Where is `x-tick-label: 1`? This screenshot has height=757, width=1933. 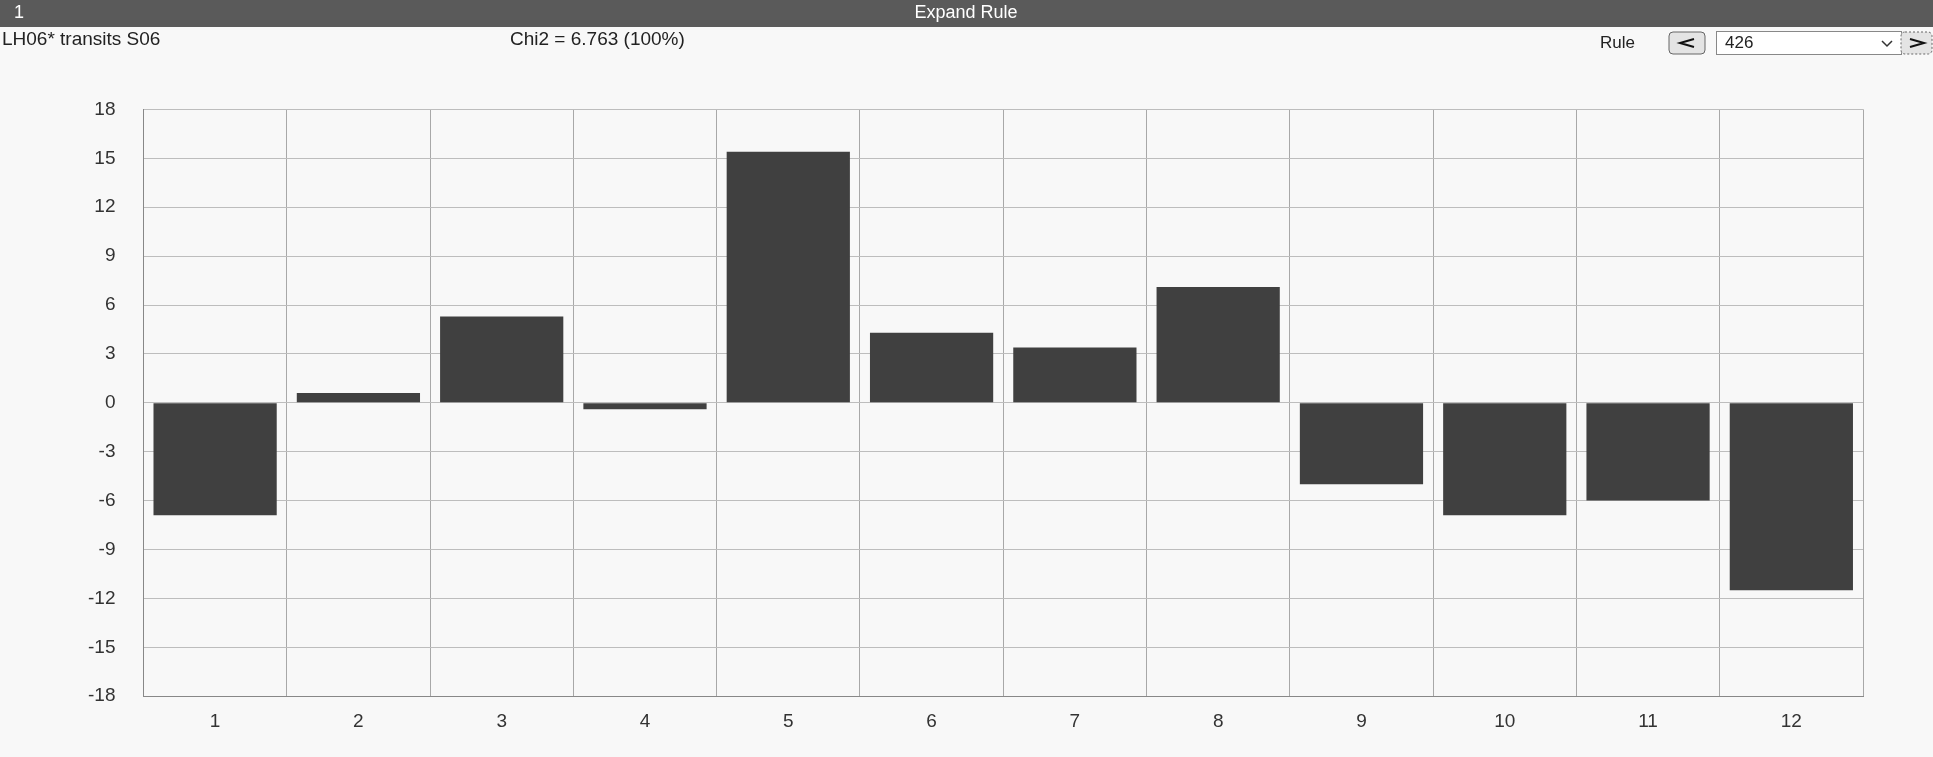
x-tick-label: 1 is located at coordinates (215, 720).